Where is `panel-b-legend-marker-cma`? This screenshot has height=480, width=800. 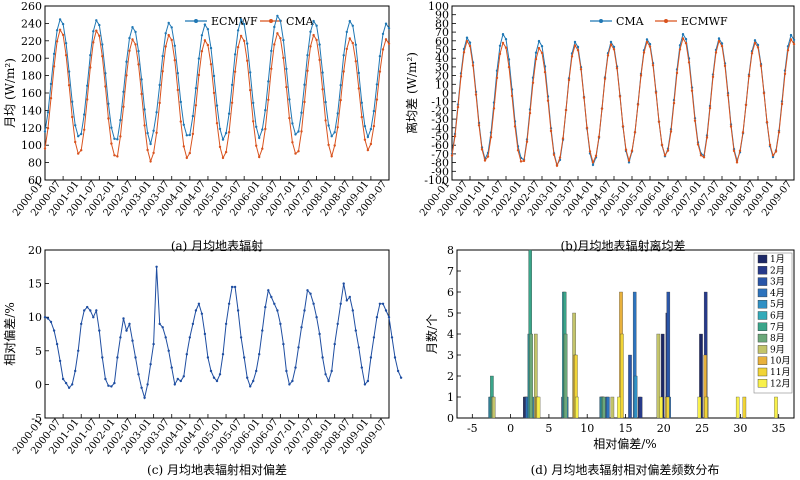
panel-b-legend-marker-cma is located at coordinates (601, 21).